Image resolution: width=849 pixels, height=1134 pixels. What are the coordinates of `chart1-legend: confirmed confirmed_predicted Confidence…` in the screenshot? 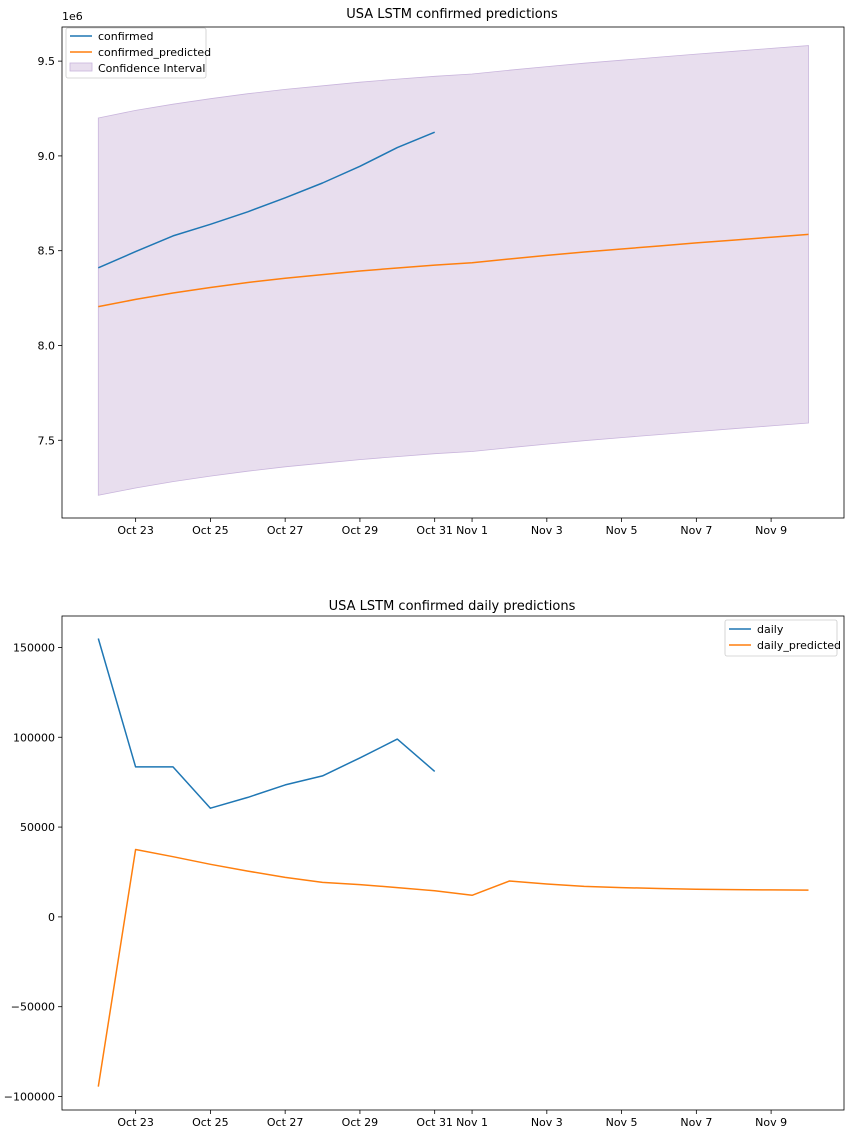 It's located at (138, 53).